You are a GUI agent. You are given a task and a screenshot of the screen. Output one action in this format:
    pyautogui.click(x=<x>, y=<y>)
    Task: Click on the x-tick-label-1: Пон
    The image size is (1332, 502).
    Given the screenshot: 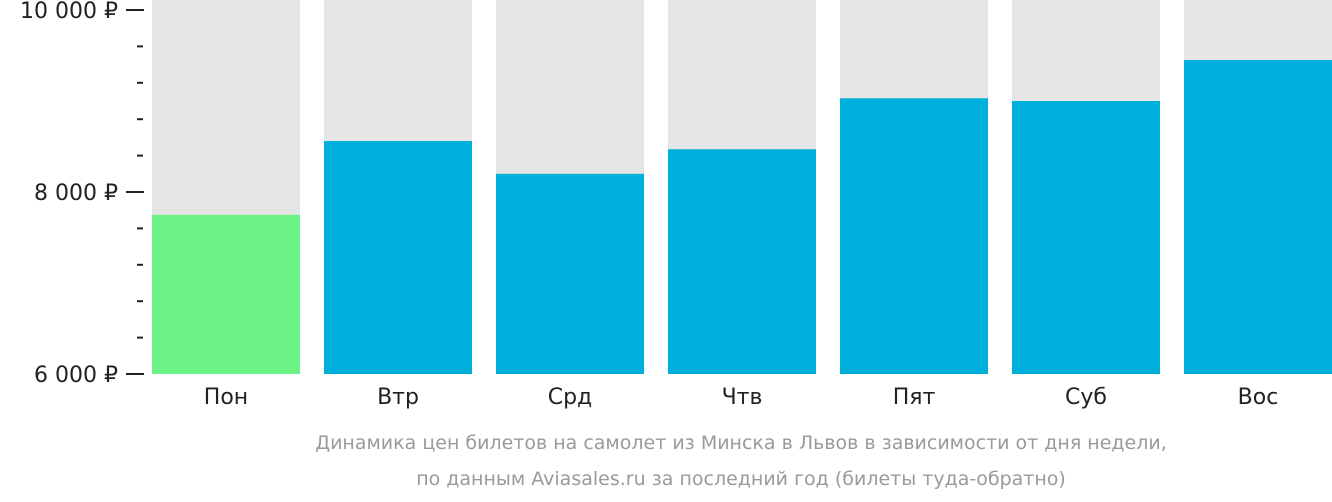 What is the action you would take?
    pyautogui.click(x=226, y=397)
    